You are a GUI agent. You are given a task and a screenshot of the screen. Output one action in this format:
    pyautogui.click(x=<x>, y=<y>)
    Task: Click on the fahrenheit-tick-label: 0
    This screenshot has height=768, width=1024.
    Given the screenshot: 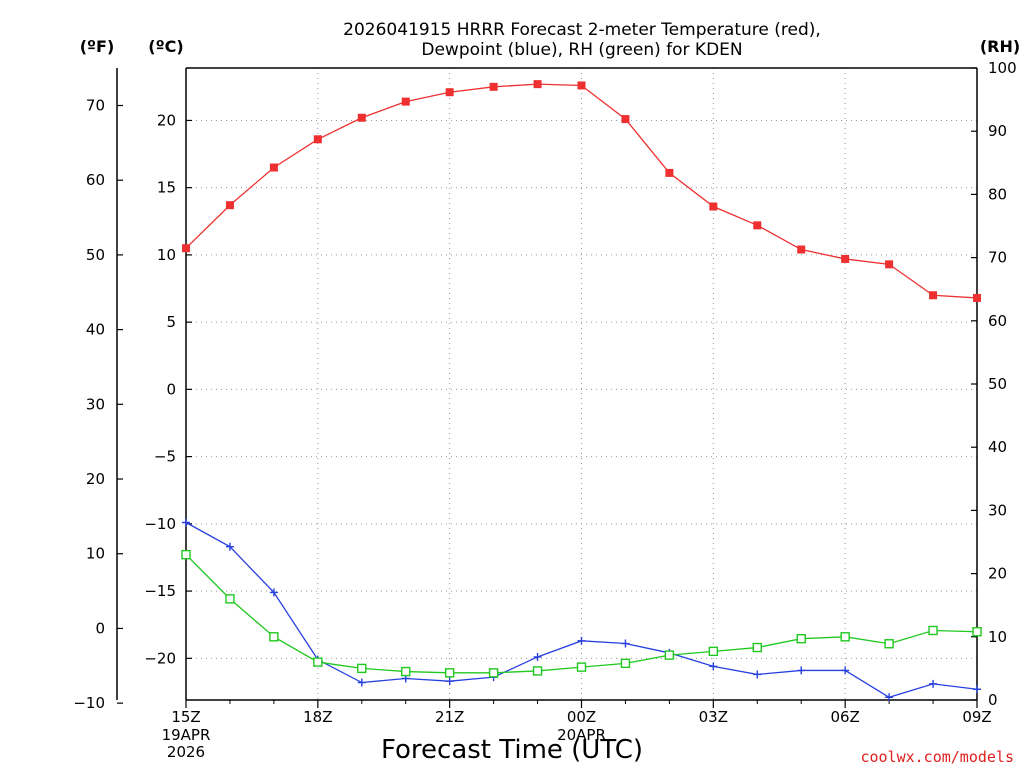 What is the action you would take?
    pyautogui.click(x=100, y=628)
    